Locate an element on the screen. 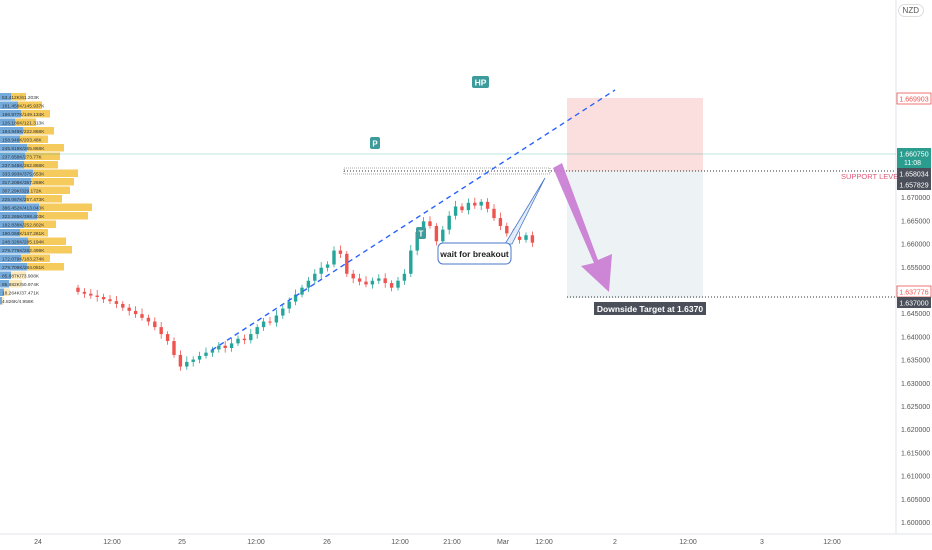 Image resolution: width=932 pixels, height=550 pixels. profile-bar-label: 196.977K/149.134K is located at coordinates (23, 115).